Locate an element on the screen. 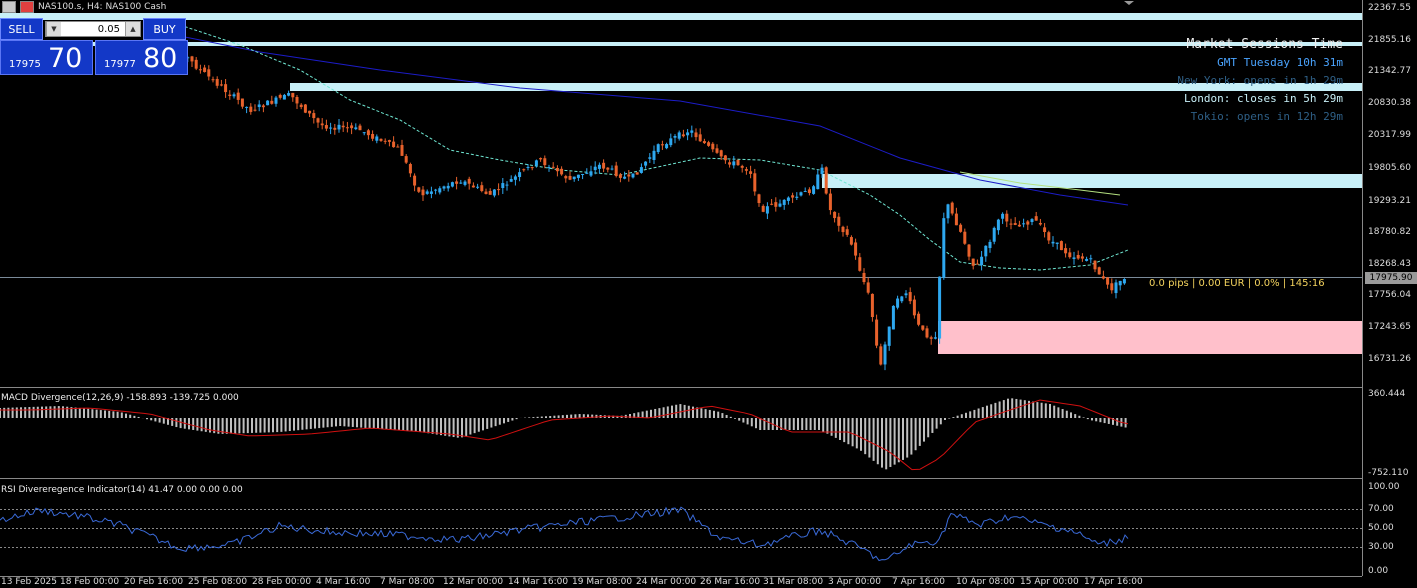 The width and height of the screenshot is (1417, 588). price-axis-label: 18268.43 is located at coordinates (1389, 264).